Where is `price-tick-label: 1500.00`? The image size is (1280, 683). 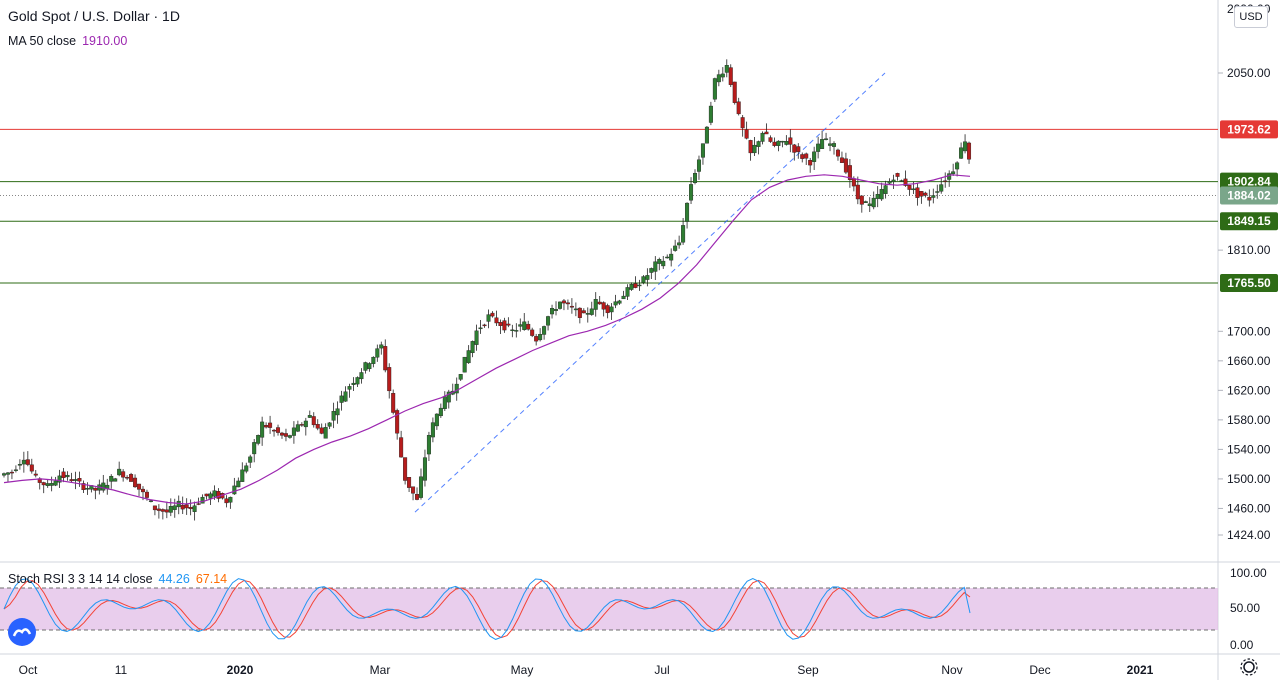
price-tick-label: 1500.00 is located at coordinates (1249, 479).